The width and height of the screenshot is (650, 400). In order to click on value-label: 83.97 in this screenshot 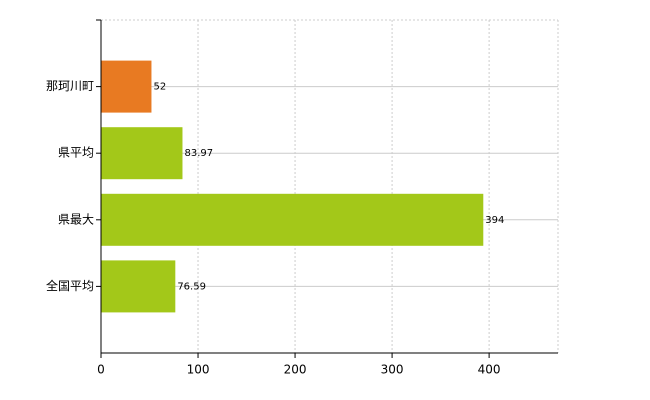, I will do `click(198, 153)`.